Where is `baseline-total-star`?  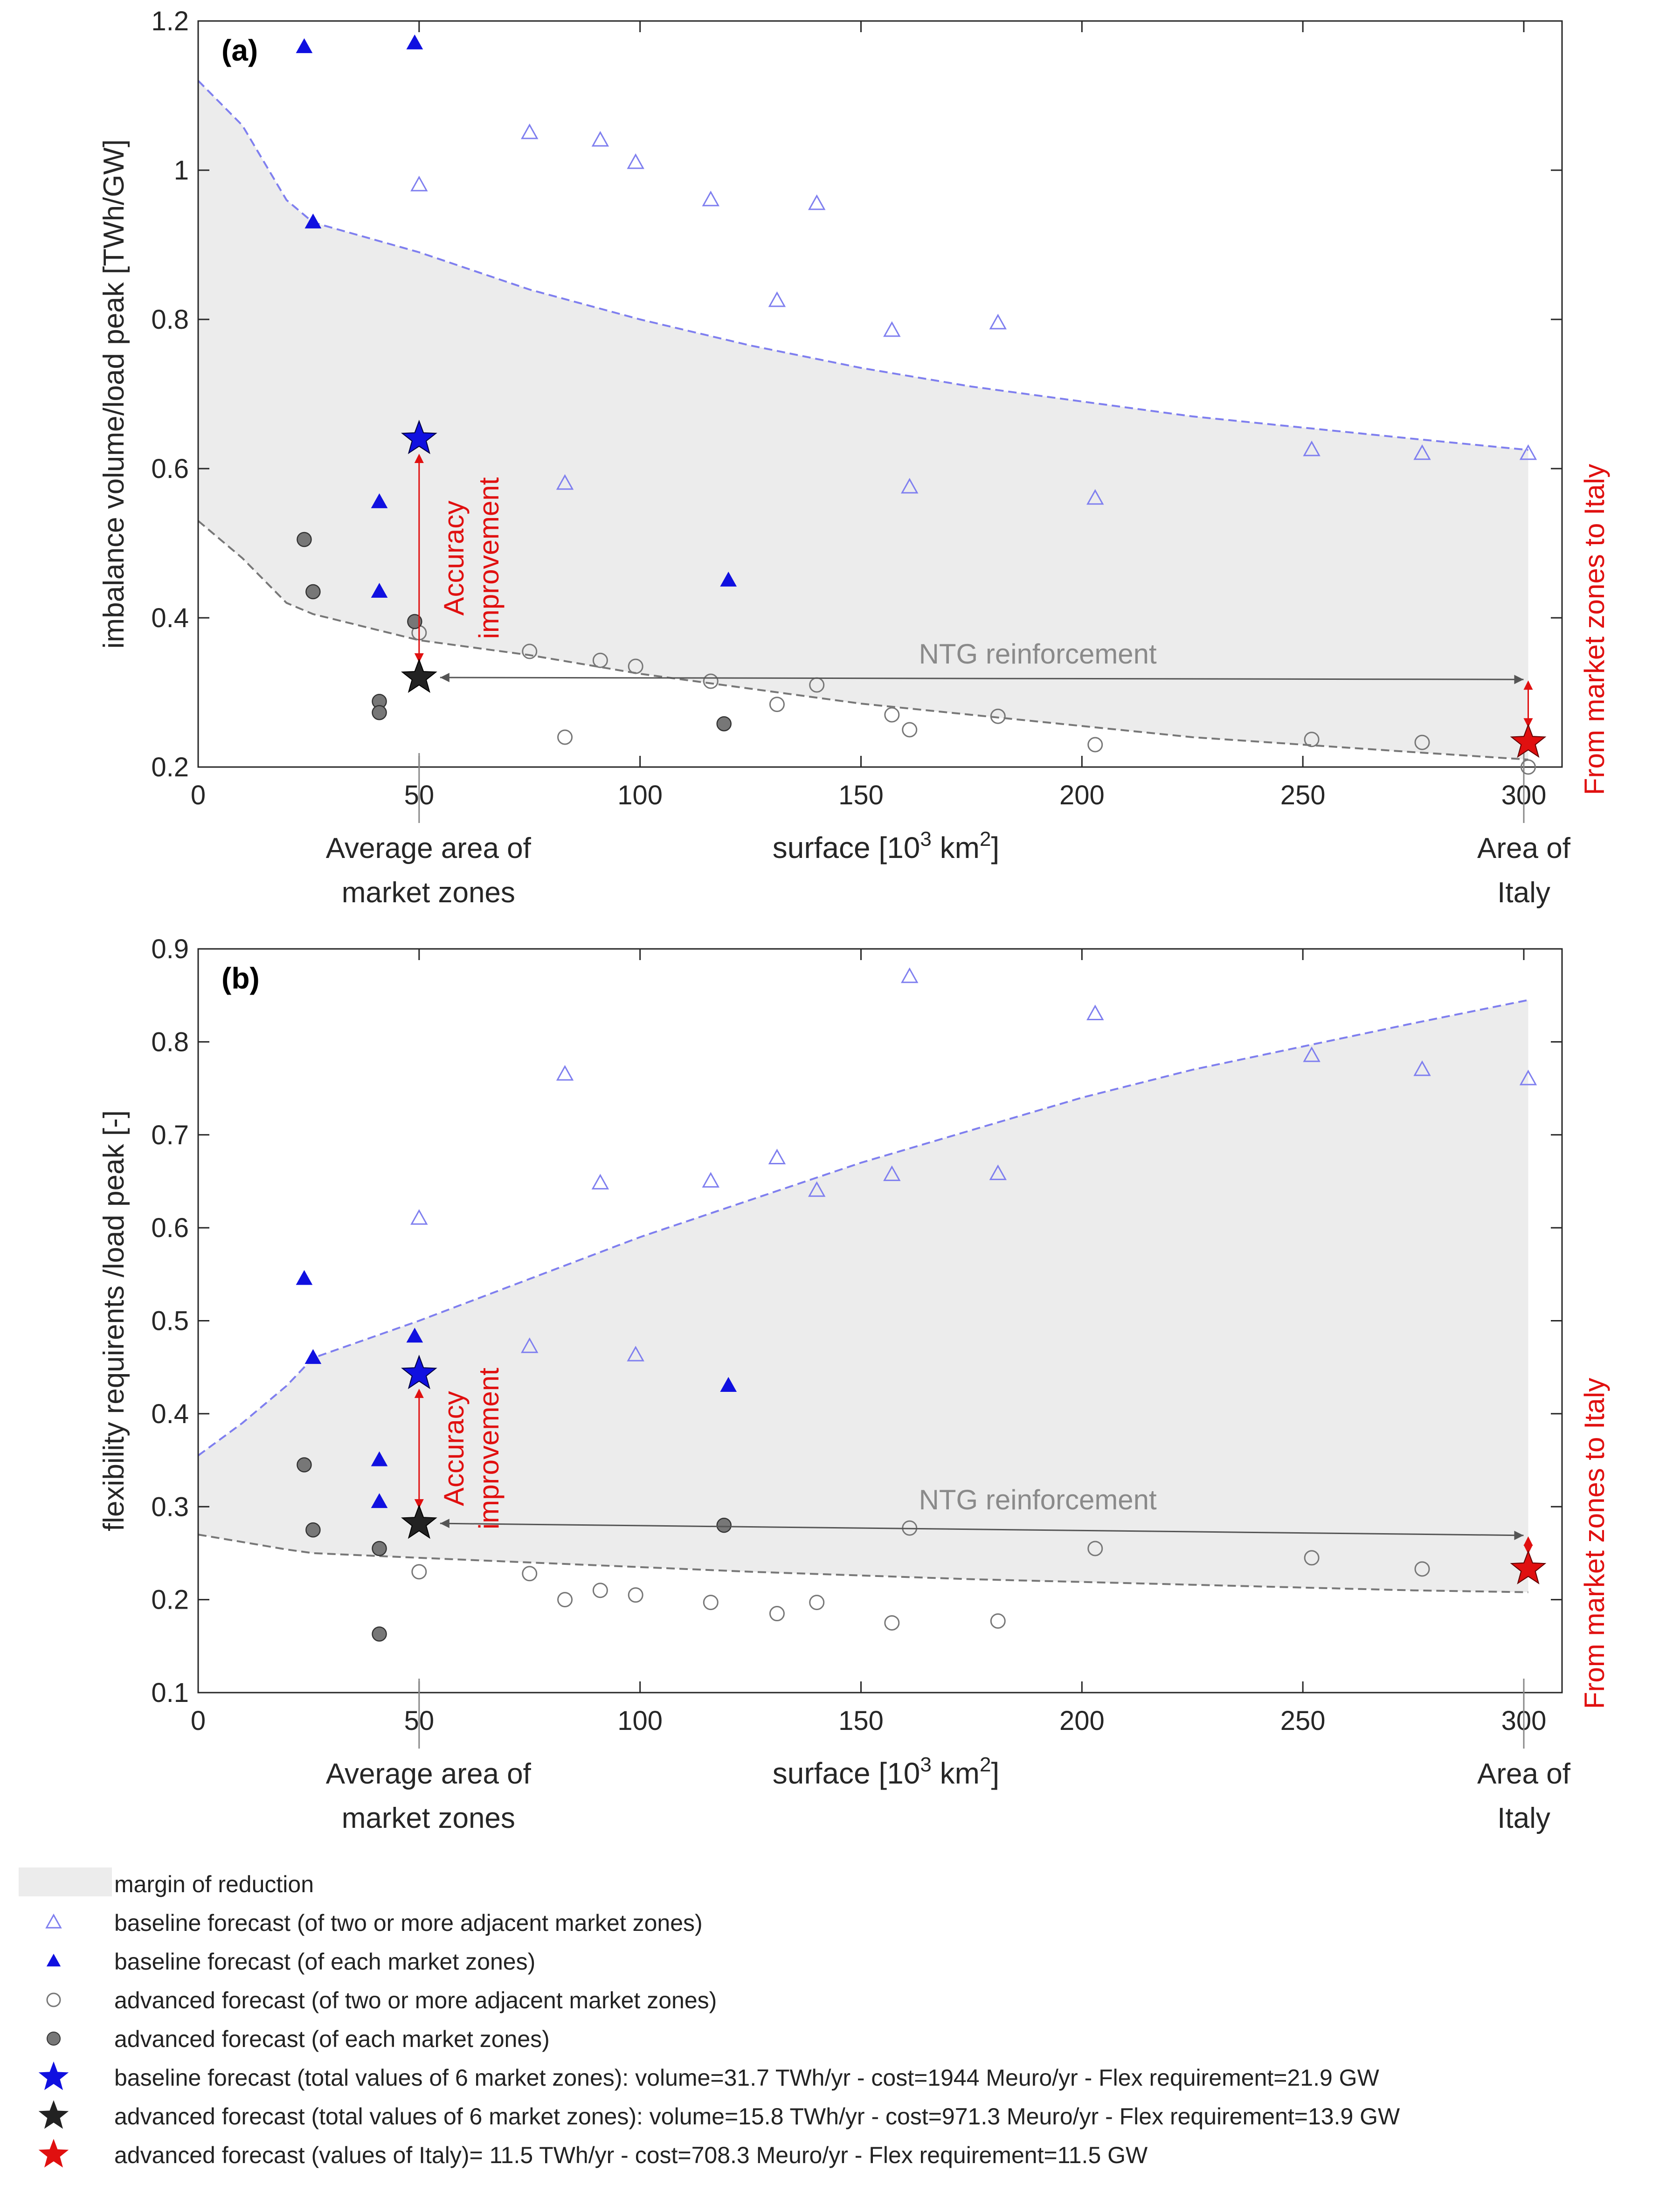
baseline-total-star is located at coordinates (419, 1372).